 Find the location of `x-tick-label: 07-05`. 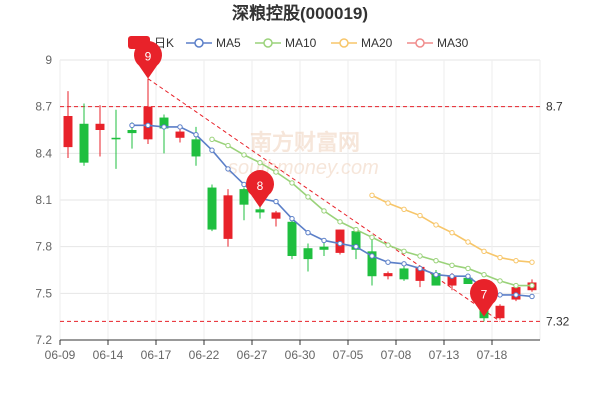

x-tick-label: 07-05 is located at coordinates (348, 355).